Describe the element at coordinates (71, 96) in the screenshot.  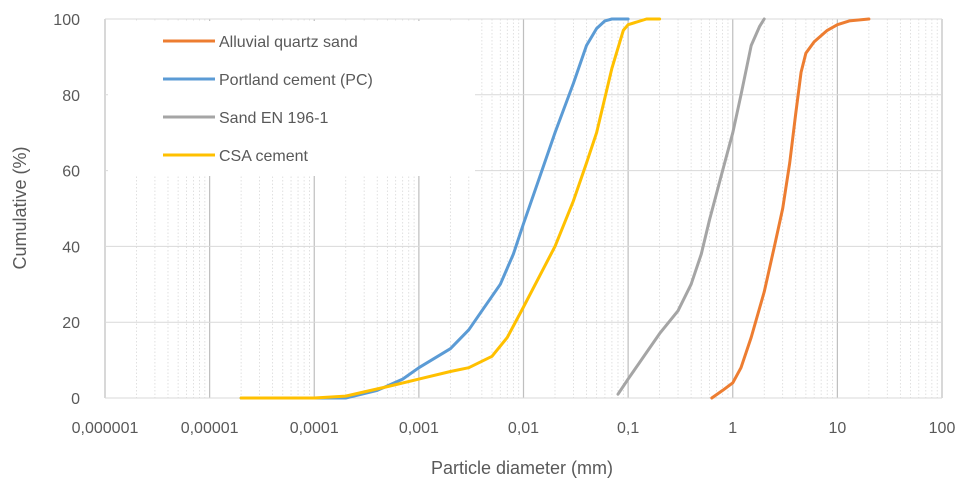
I see `y-tick-label: 80` at that location.